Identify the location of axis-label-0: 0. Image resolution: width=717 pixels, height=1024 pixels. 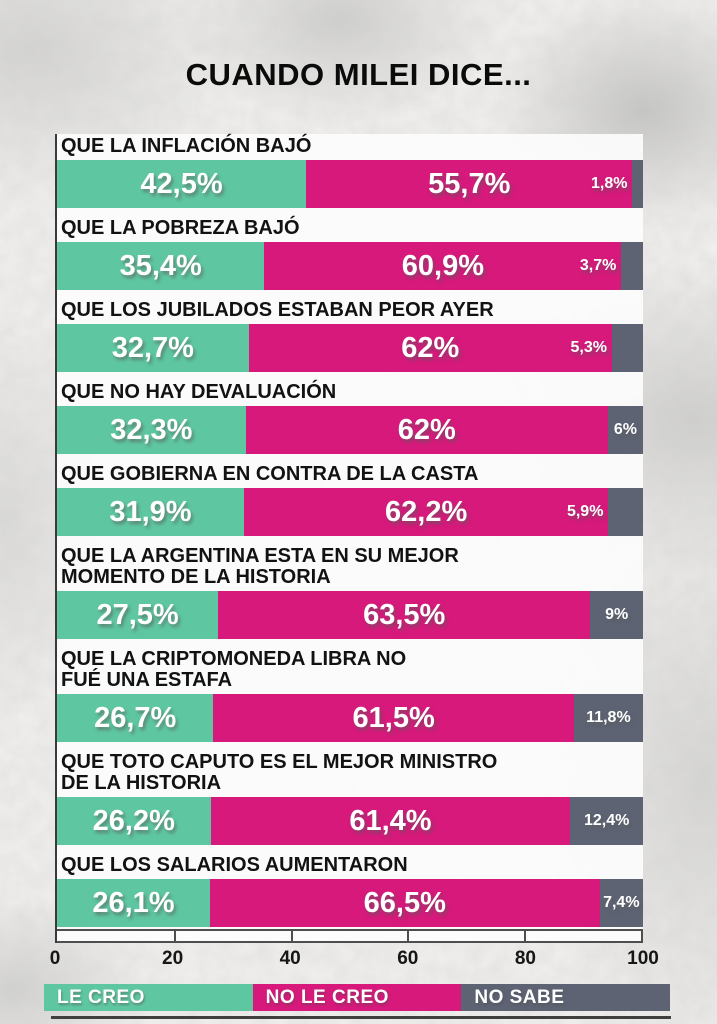
(55, 958).